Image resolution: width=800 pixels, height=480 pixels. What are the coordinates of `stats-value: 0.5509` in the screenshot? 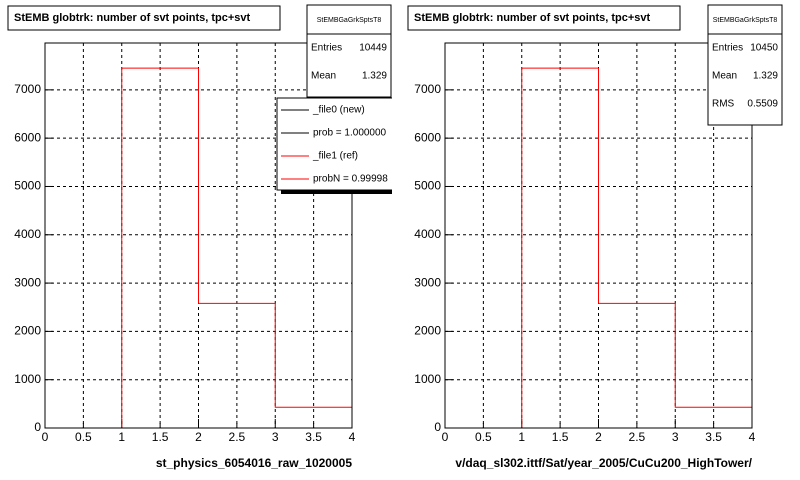 It's located at (762, 104).